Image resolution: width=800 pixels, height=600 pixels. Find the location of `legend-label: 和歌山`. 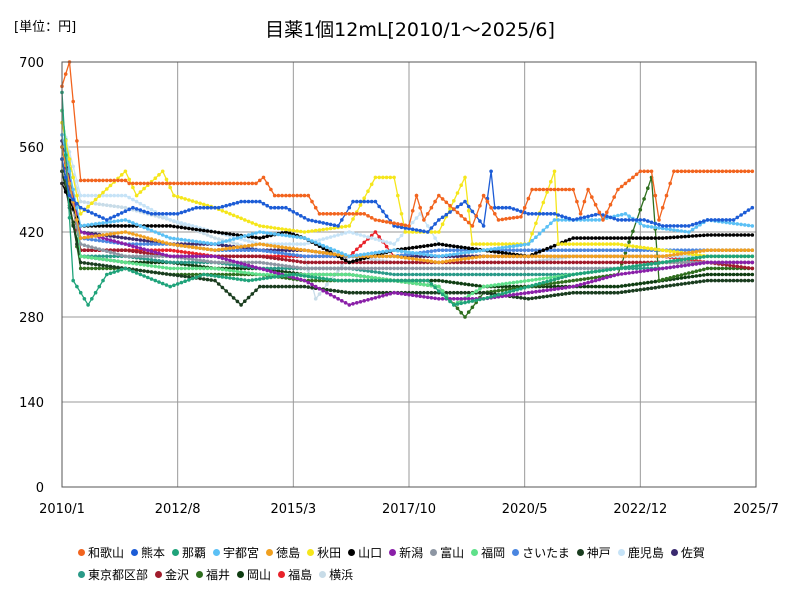

legend-label: 和歌山 is located at coordinates (106, 553).